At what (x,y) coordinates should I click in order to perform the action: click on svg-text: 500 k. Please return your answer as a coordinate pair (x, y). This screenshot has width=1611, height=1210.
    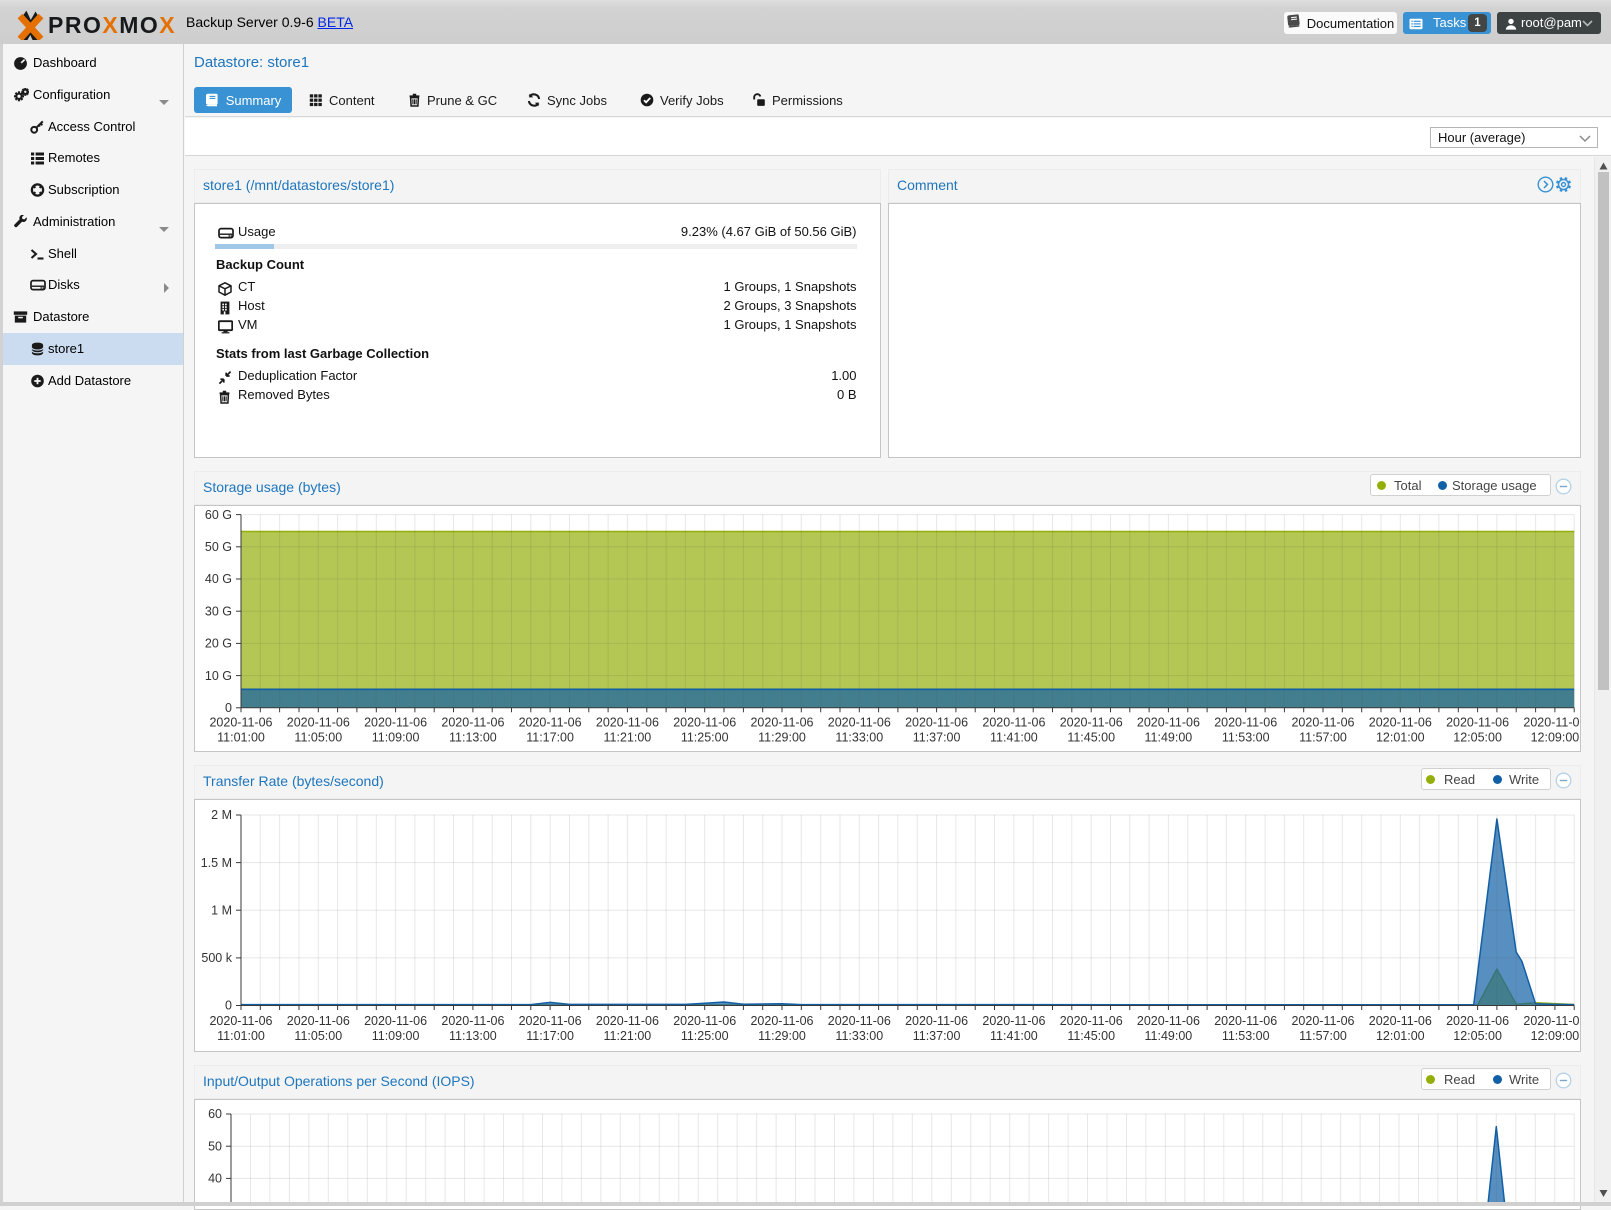
    Looking at the image, I should click on (216, 958).